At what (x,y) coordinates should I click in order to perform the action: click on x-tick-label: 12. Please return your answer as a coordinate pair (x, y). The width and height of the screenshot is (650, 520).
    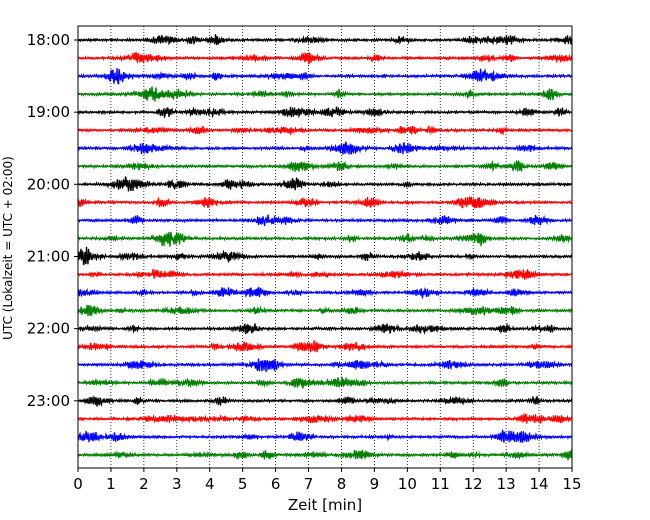
    Looking at the image, I should click on (473, 484).